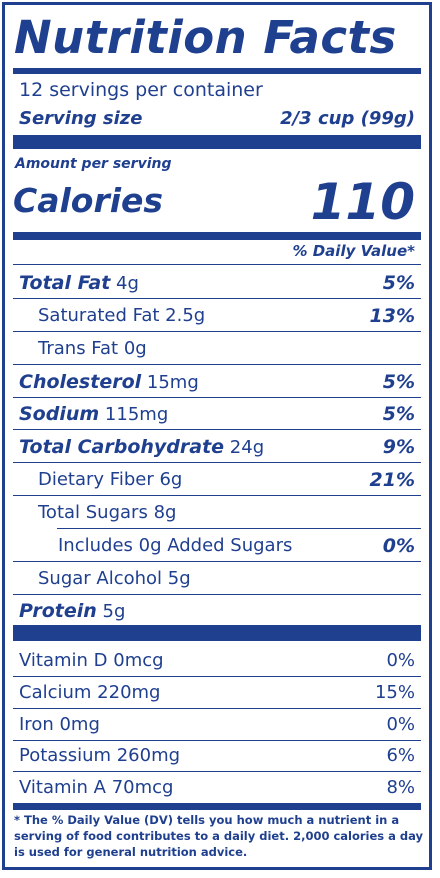  What do you see at coordinates (81, 118) in the screenshot?
I see `serving-size-label: Serving size` at bounding box center [81, 118].